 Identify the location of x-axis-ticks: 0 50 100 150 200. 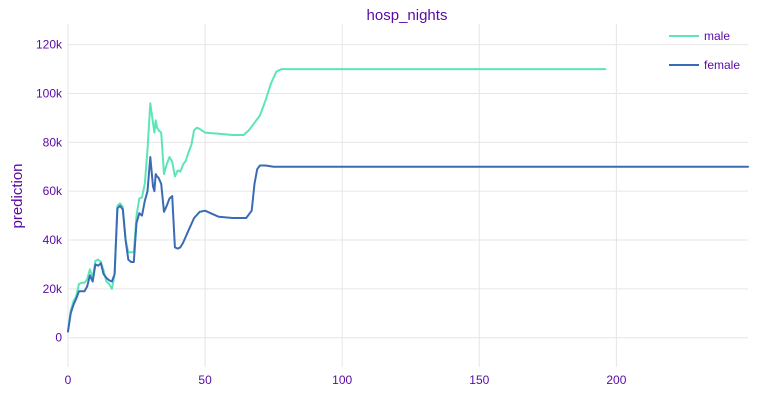
(346, 380).